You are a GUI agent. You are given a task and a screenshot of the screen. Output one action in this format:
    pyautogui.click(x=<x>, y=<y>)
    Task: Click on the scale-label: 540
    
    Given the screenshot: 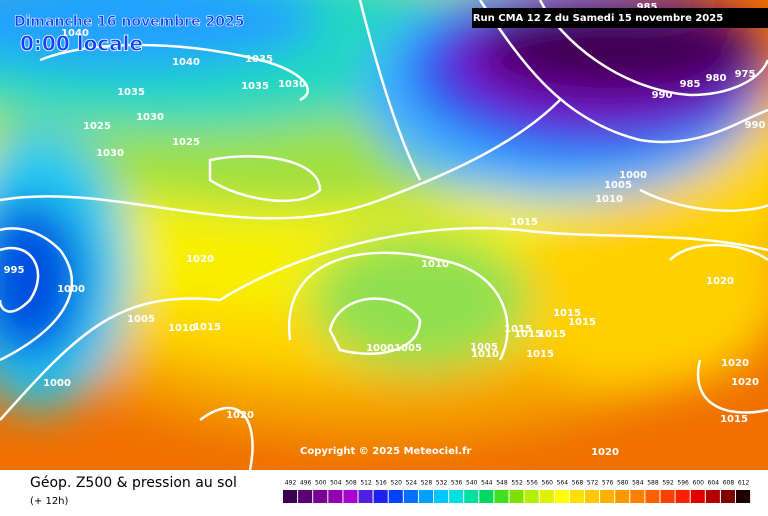 What is the action you would take?
    pyautogui.click(x=472, y=483)
    